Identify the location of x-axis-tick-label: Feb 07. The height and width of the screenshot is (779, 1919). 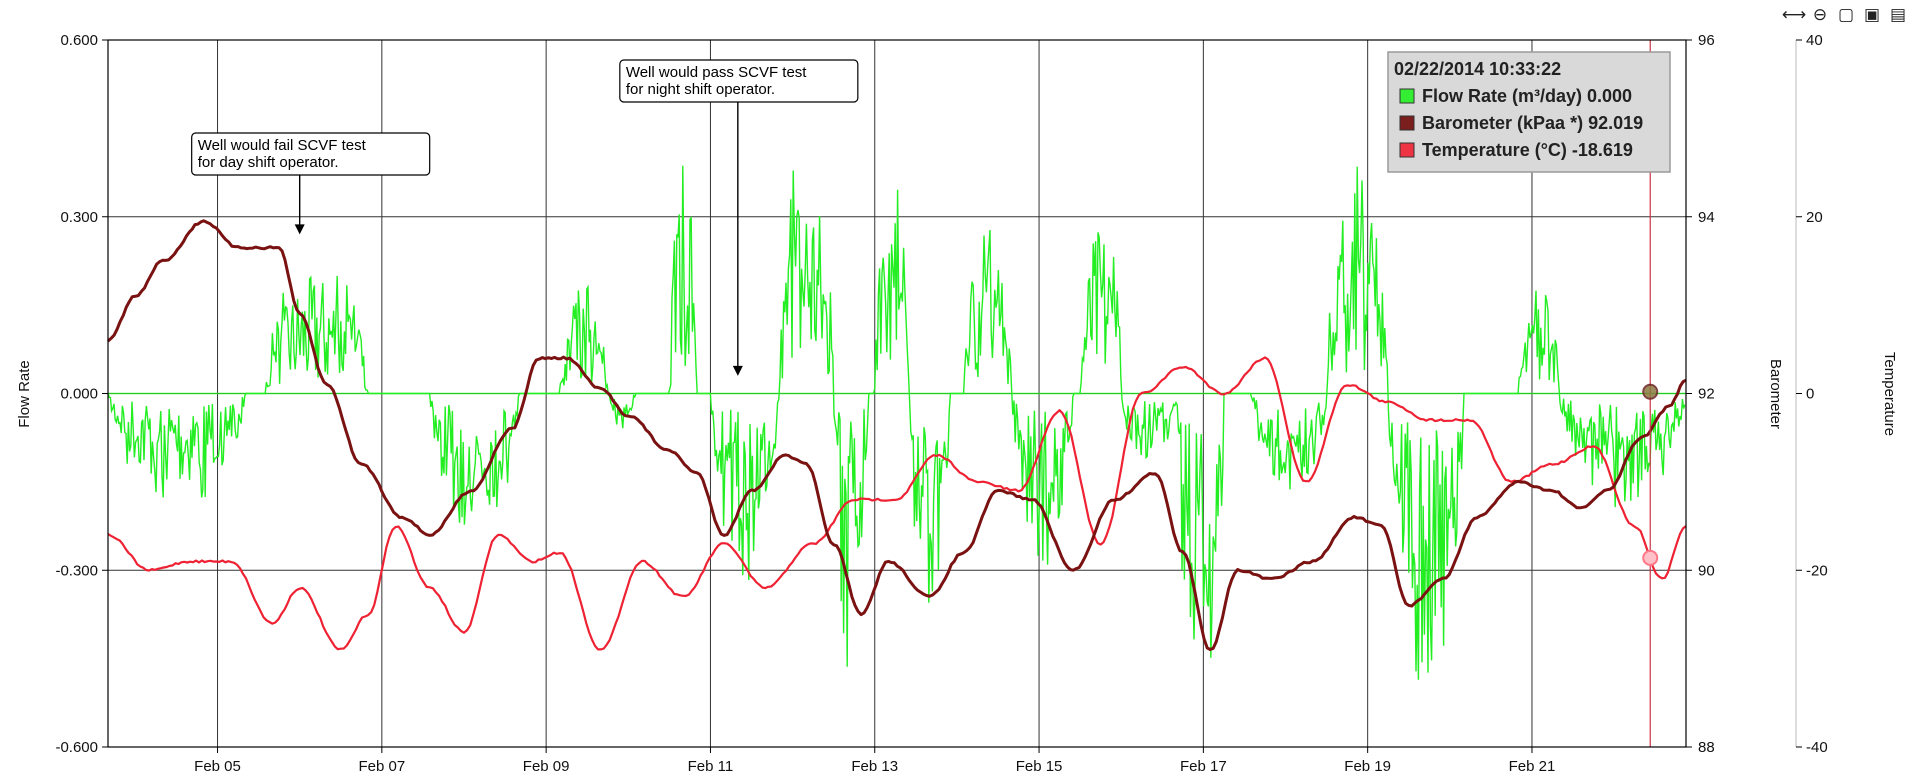
(381, 766).